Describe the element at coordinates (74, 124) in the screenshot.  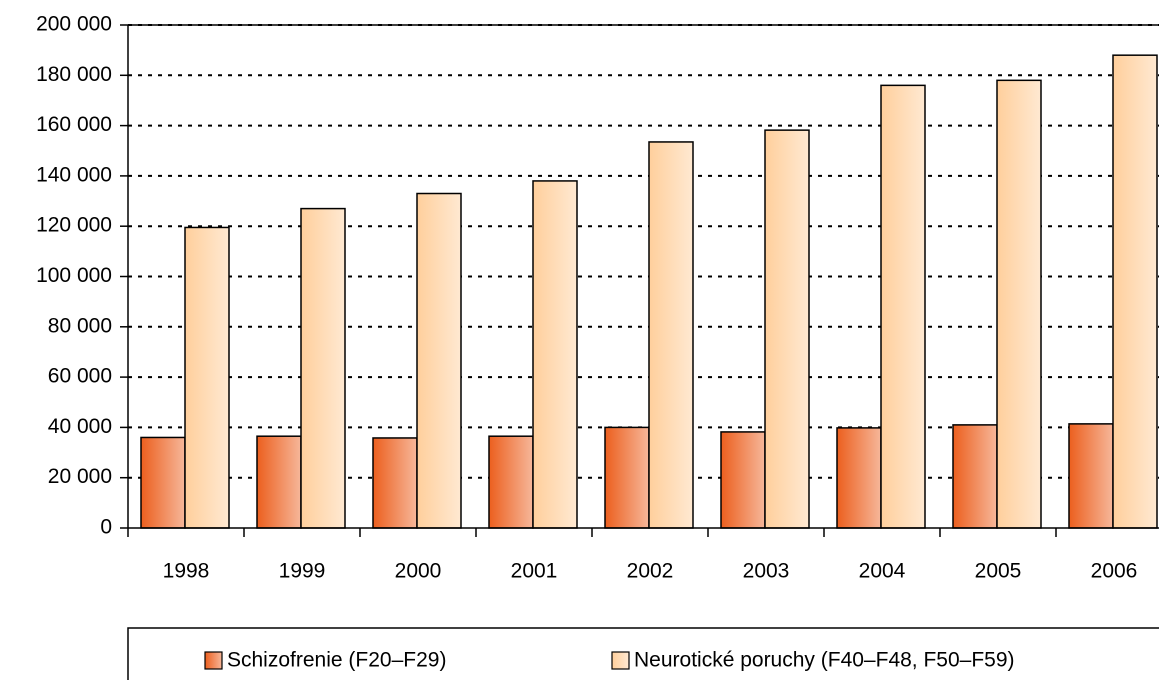
I see `y-tick-label: 160 000` at that location.